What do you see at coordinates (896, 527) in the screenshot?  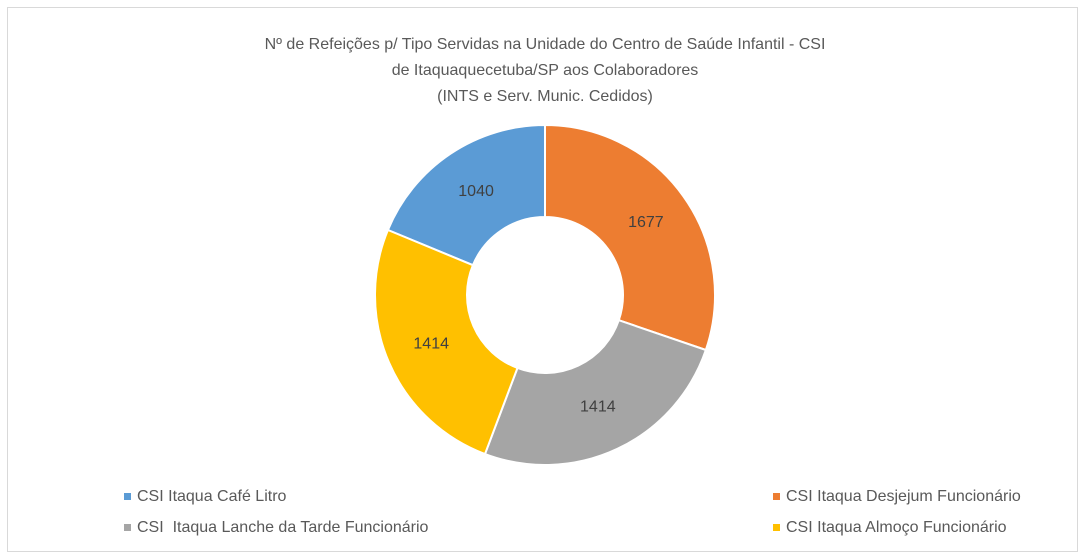 I see `legend-label: CSI Itaqua Almoço Funcionário` at bounding box center [896, 527].